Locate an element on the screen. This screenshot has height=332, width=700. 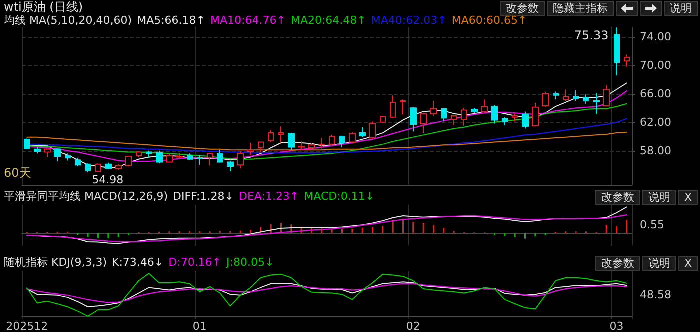
y-tick-label: 70.00 is located at coordinates (656, 65).